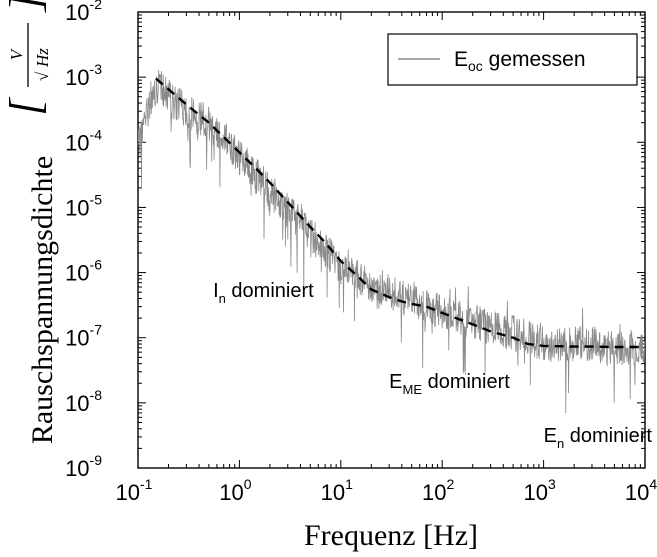 This screenshot has width=657, height=557. I want to click on y-tick-label: 10⁻⁷, so click(83, 336).